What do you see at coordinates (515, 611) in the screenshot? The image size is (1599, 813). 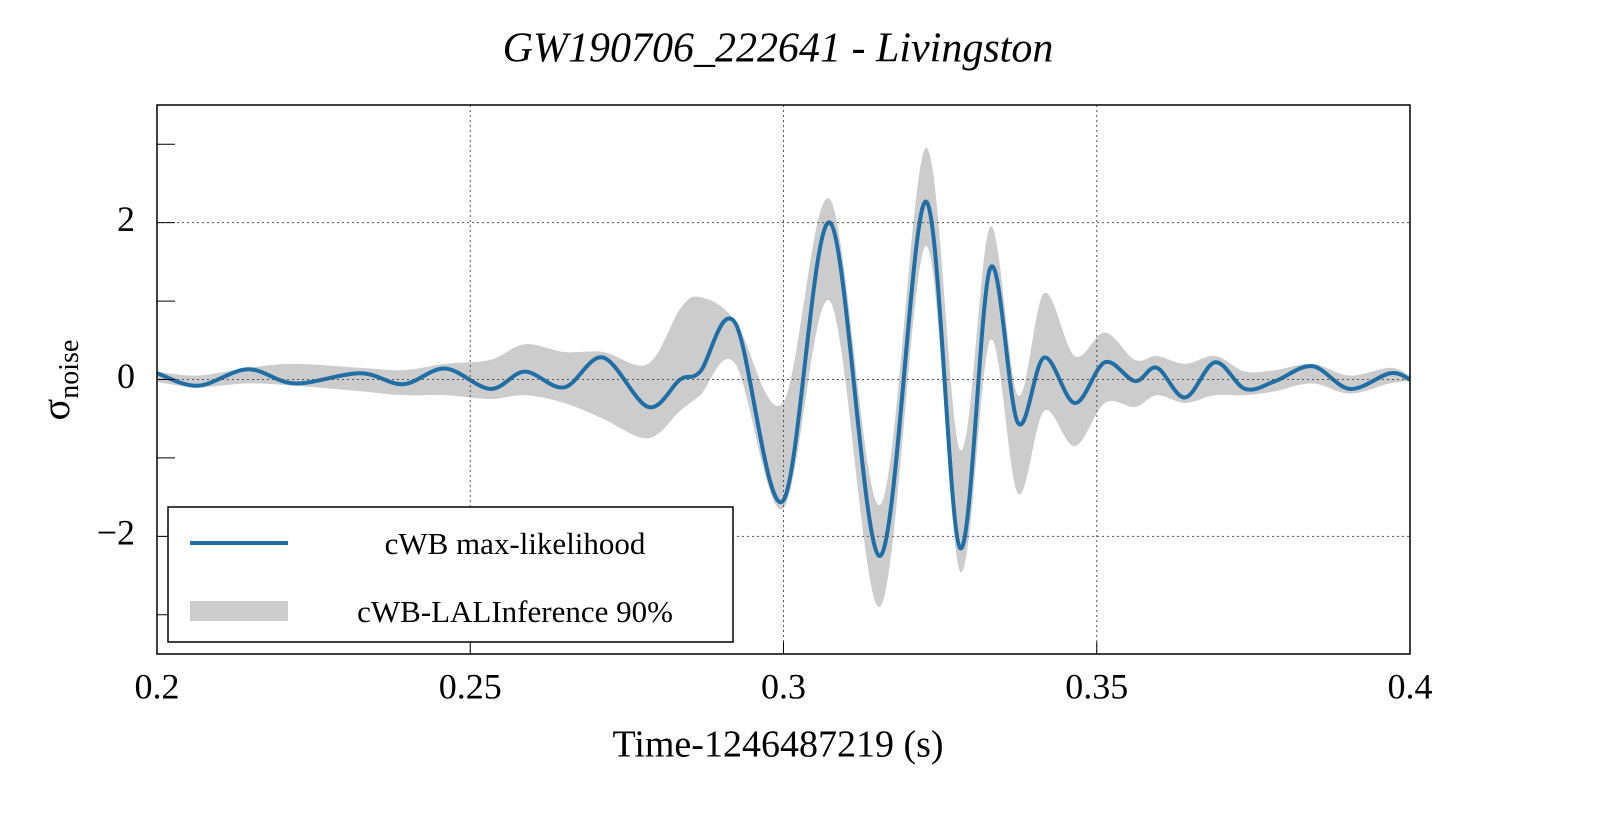 I see `legend-label: cWB-LALInference 90%` at bounding box center [515, 611].